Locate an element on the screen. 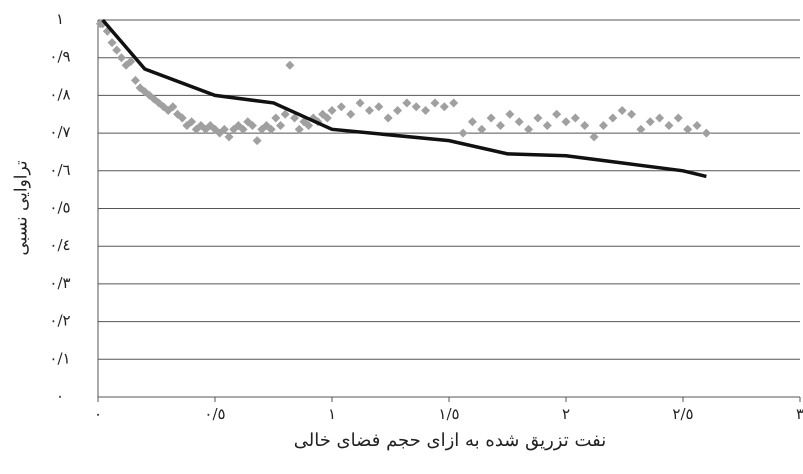 This screenshot has height=474, width=803. y-tick-label: ۰/۲ is located at coordinates (59, 321).